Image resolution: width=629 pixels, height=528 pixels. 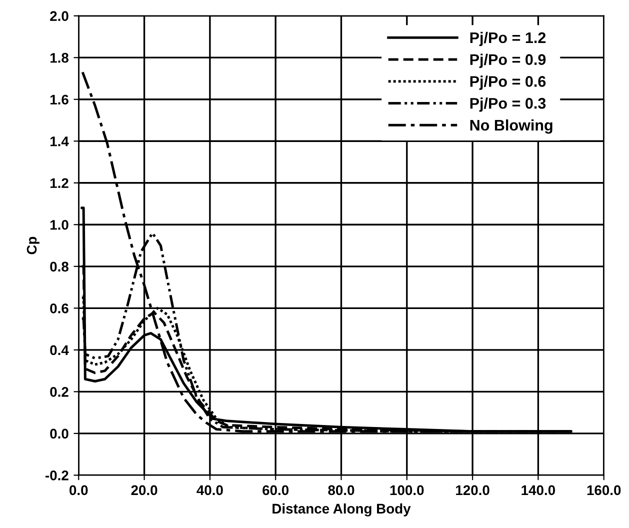 What do you see at coordinates (57, 475) in the screenshot?
I see `y-tick-label: -0.2` at bounding box center [57, 475].